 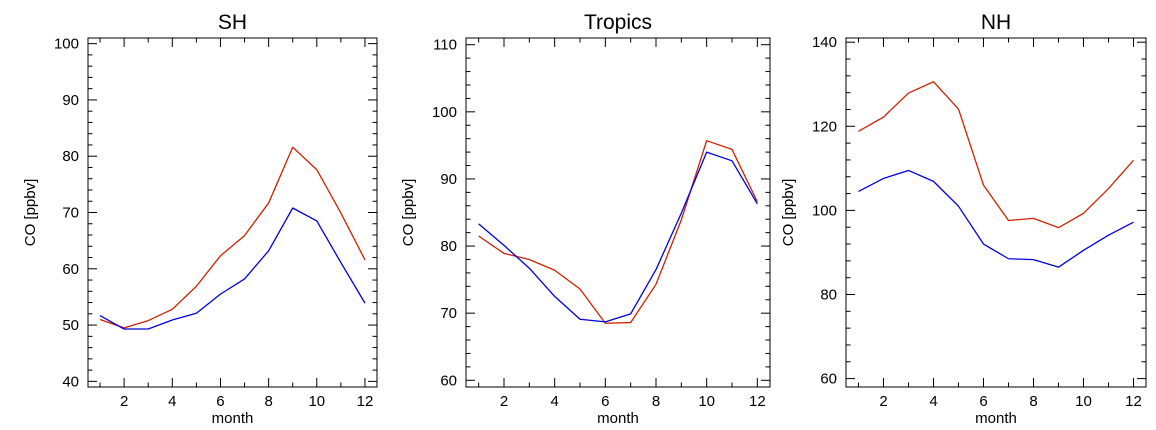 What do you see at coordinates (232, 22) in the screenshot?
I see `chart-title: SH` at bounding box center [232, 22].